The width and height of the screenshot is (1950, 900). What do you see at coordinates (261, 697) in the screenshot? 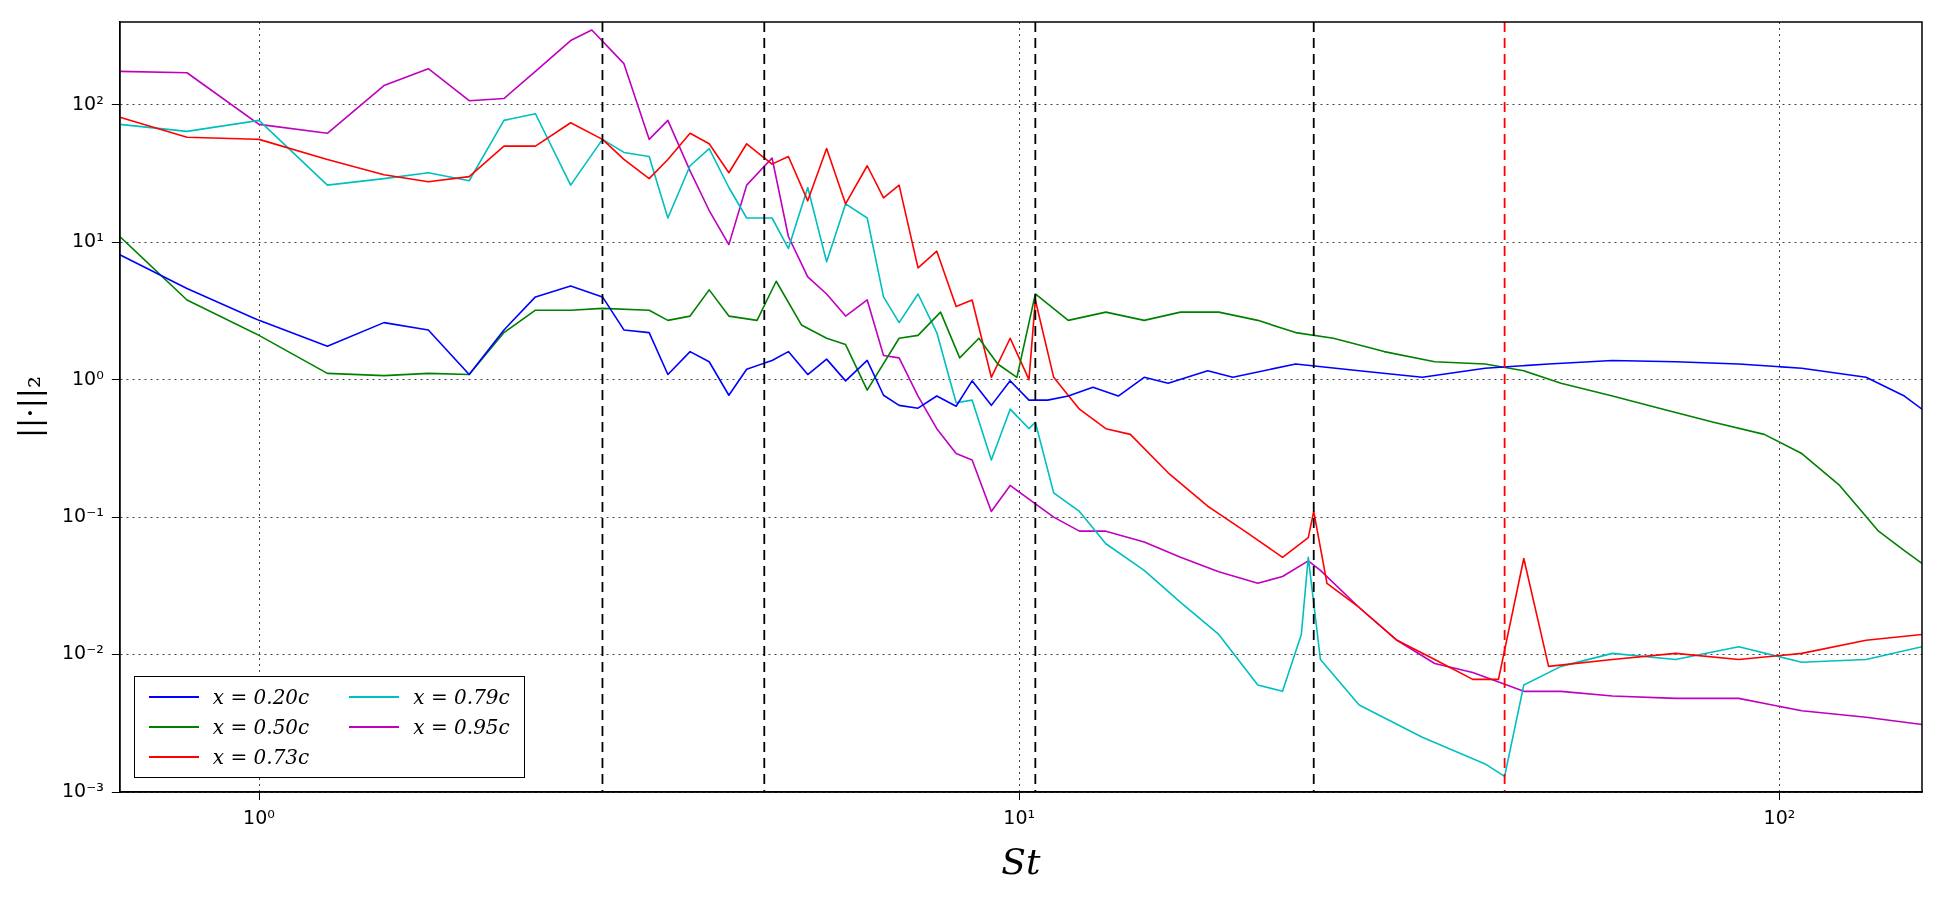
I see `legend-label: x = 0.20c` at bounding box center [261, 697].